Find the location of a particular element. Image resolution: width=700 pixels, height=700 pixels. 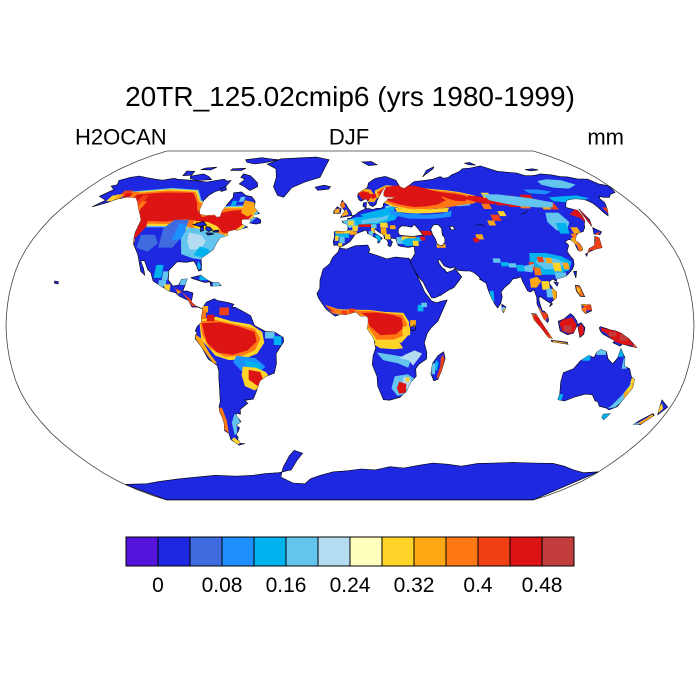

svg-text: 0.08 is located at coordinates (222, 585).